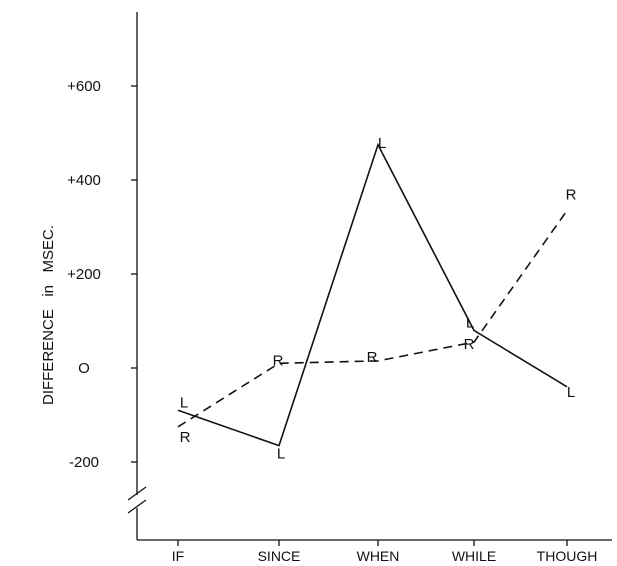 The width and height of the screenshot is (617, 566). What do you see at coordinates (48, 315) in the screenshot?
I see `y-axis-title: DIFFERENCE in MSEC.` at bounding box center [48, 315].